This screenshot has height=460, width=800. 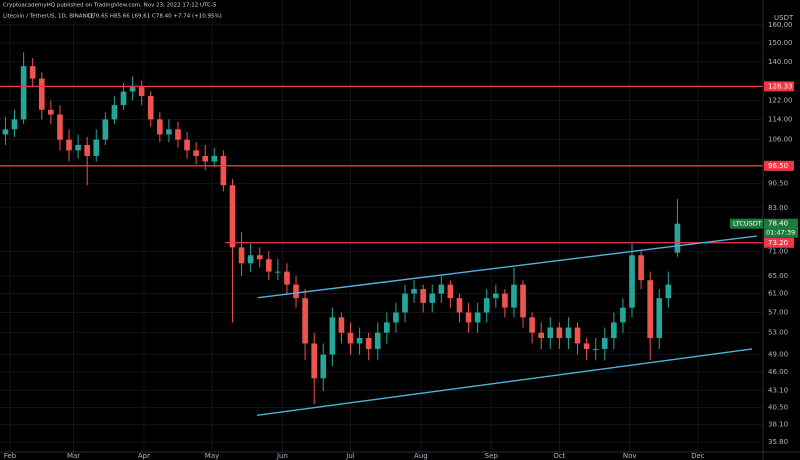 I want to click on x-tick-label: Nov, so click(x=630, y=456).